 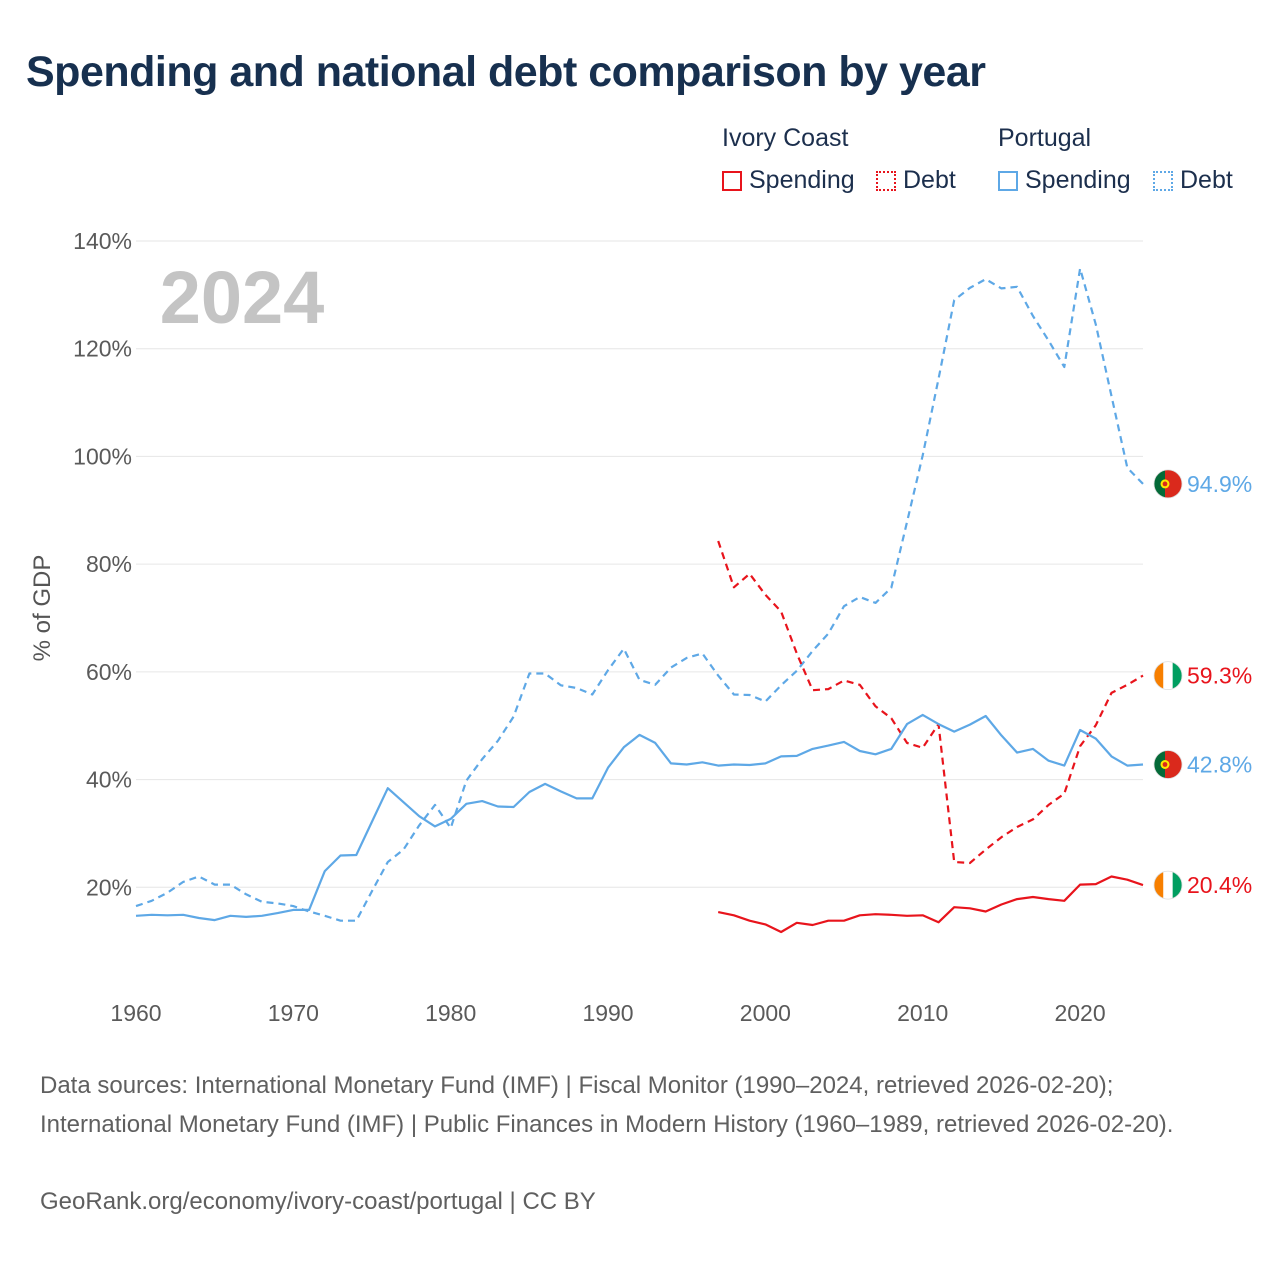 What do you see at coordinates (922, 1013) in the screenshot?
I see `x-tick-label: 2010` at bounding box center [922, 1013].